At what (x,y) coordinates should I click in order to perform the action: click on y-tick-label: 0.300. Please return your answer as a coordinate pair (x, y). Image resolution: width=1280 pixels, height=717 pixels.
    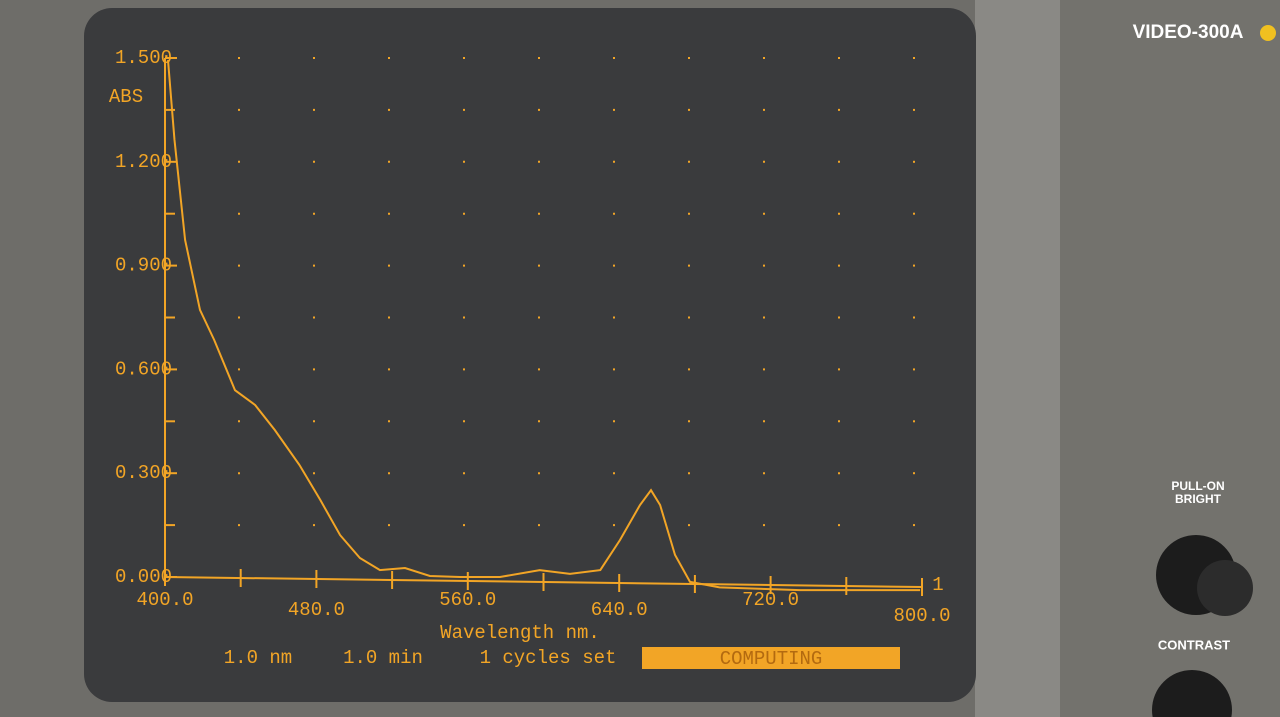
    Looking at the image, I should click on (143, 473).